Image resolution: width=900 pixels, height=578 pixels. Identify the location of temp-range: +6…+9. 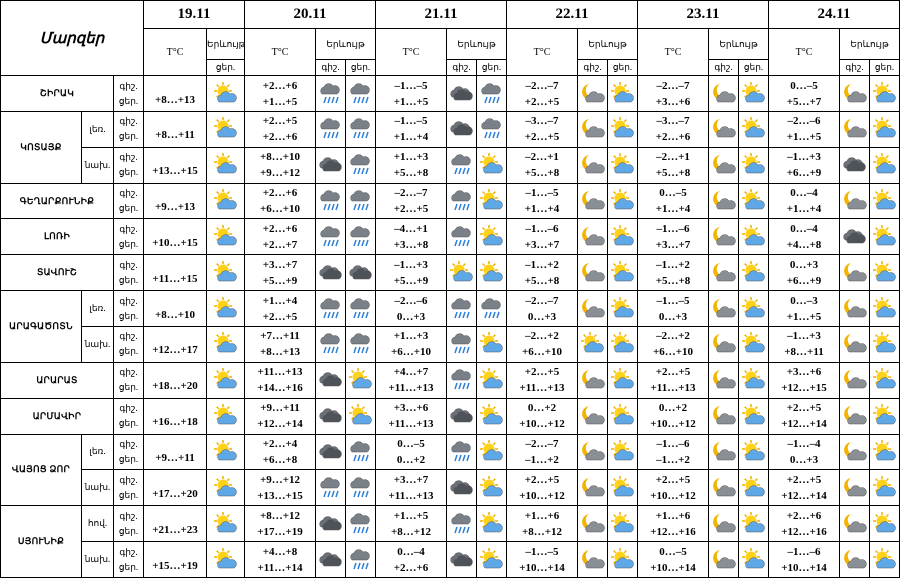
(804, 173).